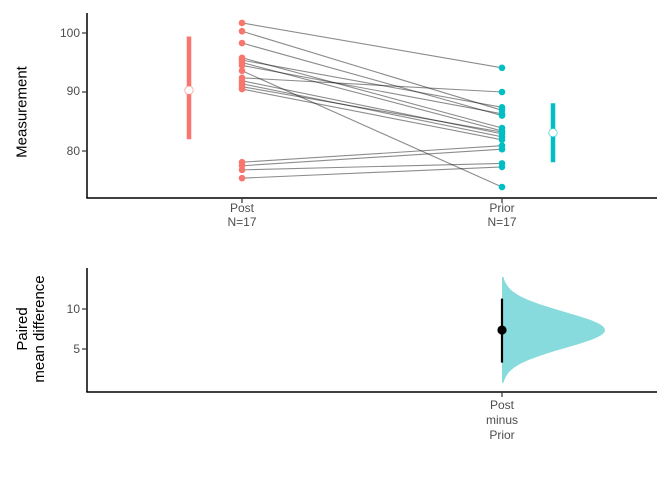  Describe the element at coordinates (502, 208) in the screenshot. I see `group-label-prior: Prior` at that location.